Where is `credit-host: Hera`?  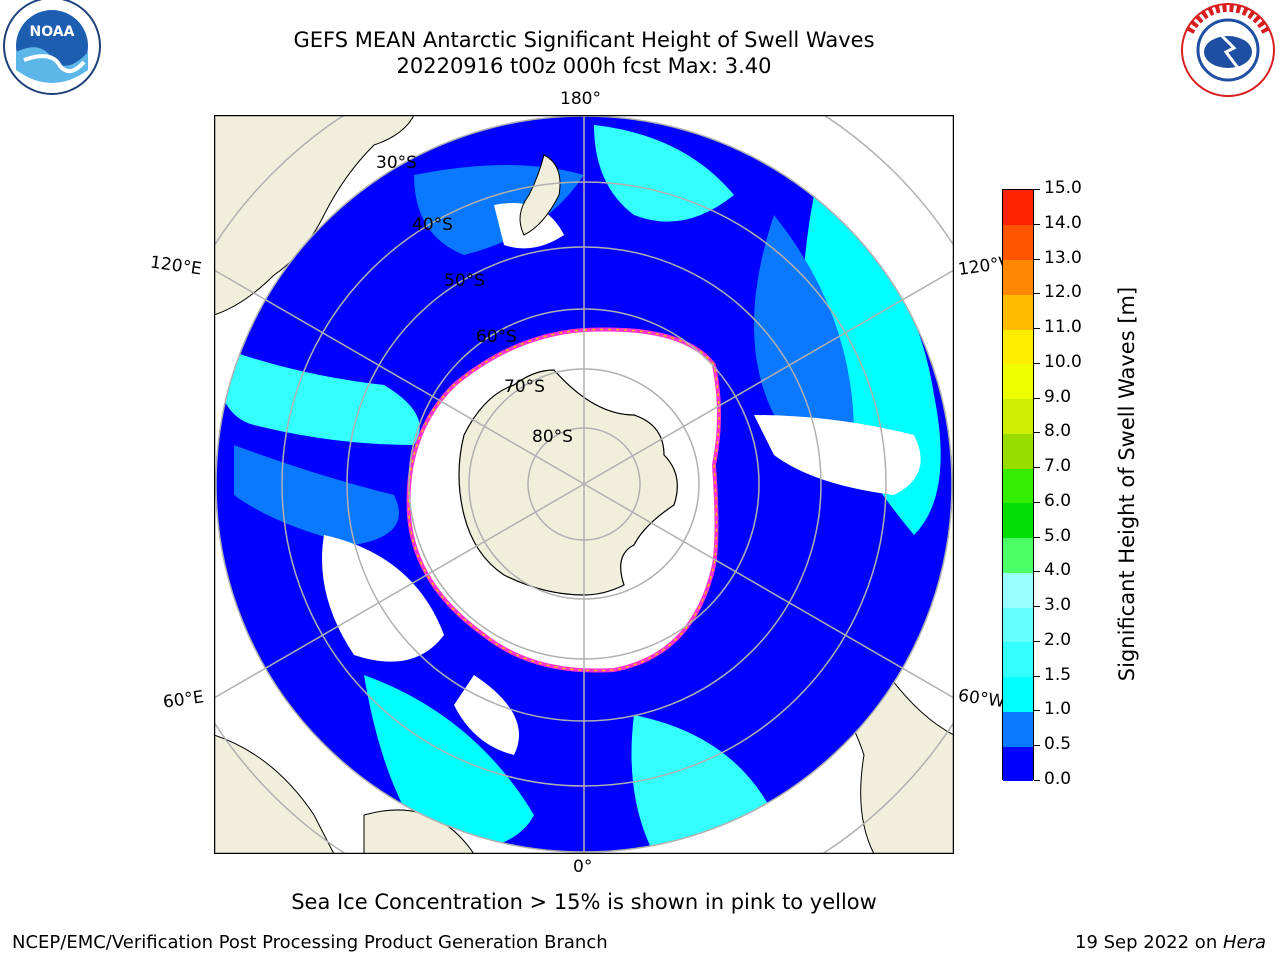 credit-host: Hera is located at coordinates (1244, 942).